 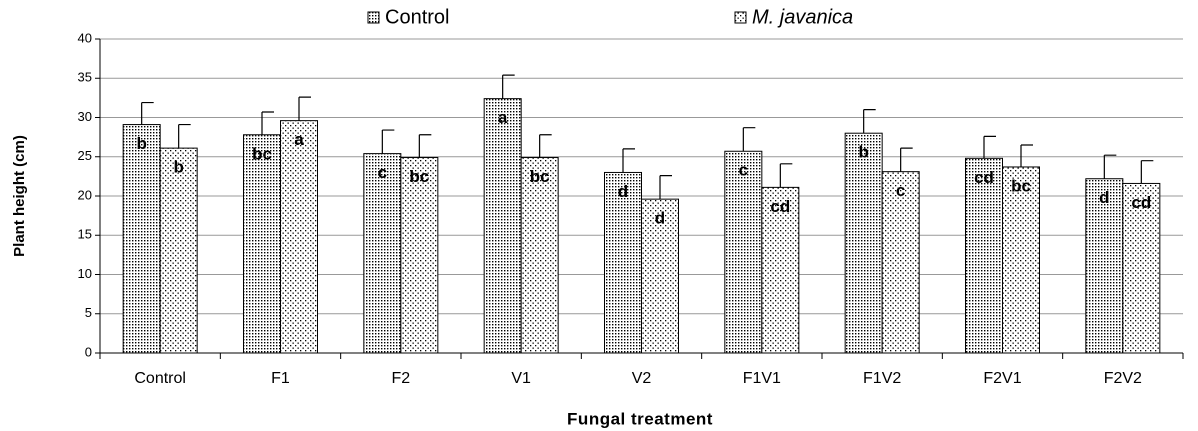 What do you see at coordinates (88, 312) in the screenshot?
I see `y-tick-label: 5` at bounding box center [88, 312].